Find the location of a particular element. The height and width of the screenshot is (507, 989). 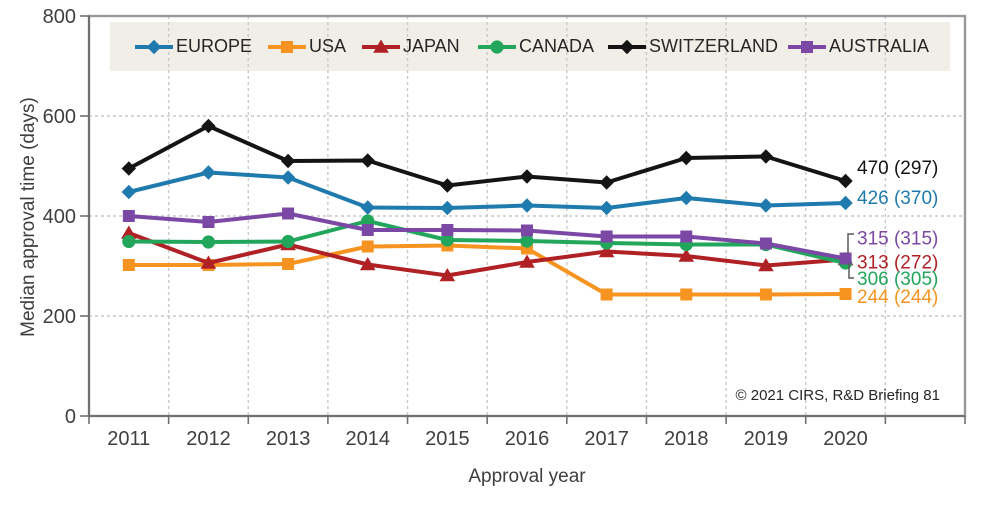

australia-point-2020 is located at coordinates (845, 258).